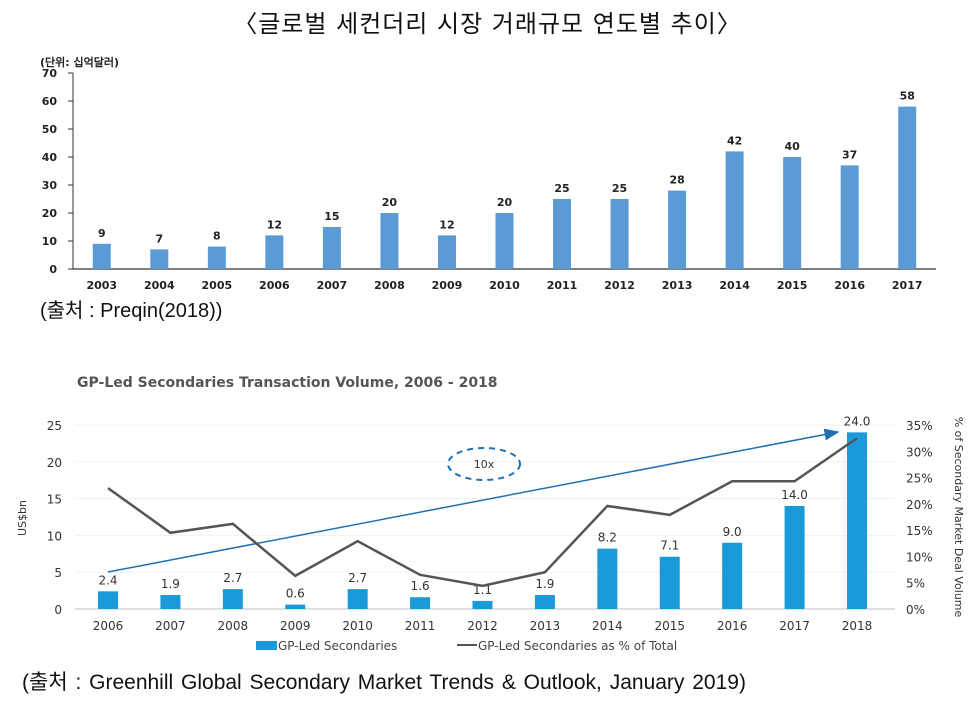 Image resolution: width=975 pixels, height=705 pixels. What do you see at coordinates (734, 285) in the screenshot?
I see `chart1-x-tick-label: 2014` at bounding box center [734, 285].